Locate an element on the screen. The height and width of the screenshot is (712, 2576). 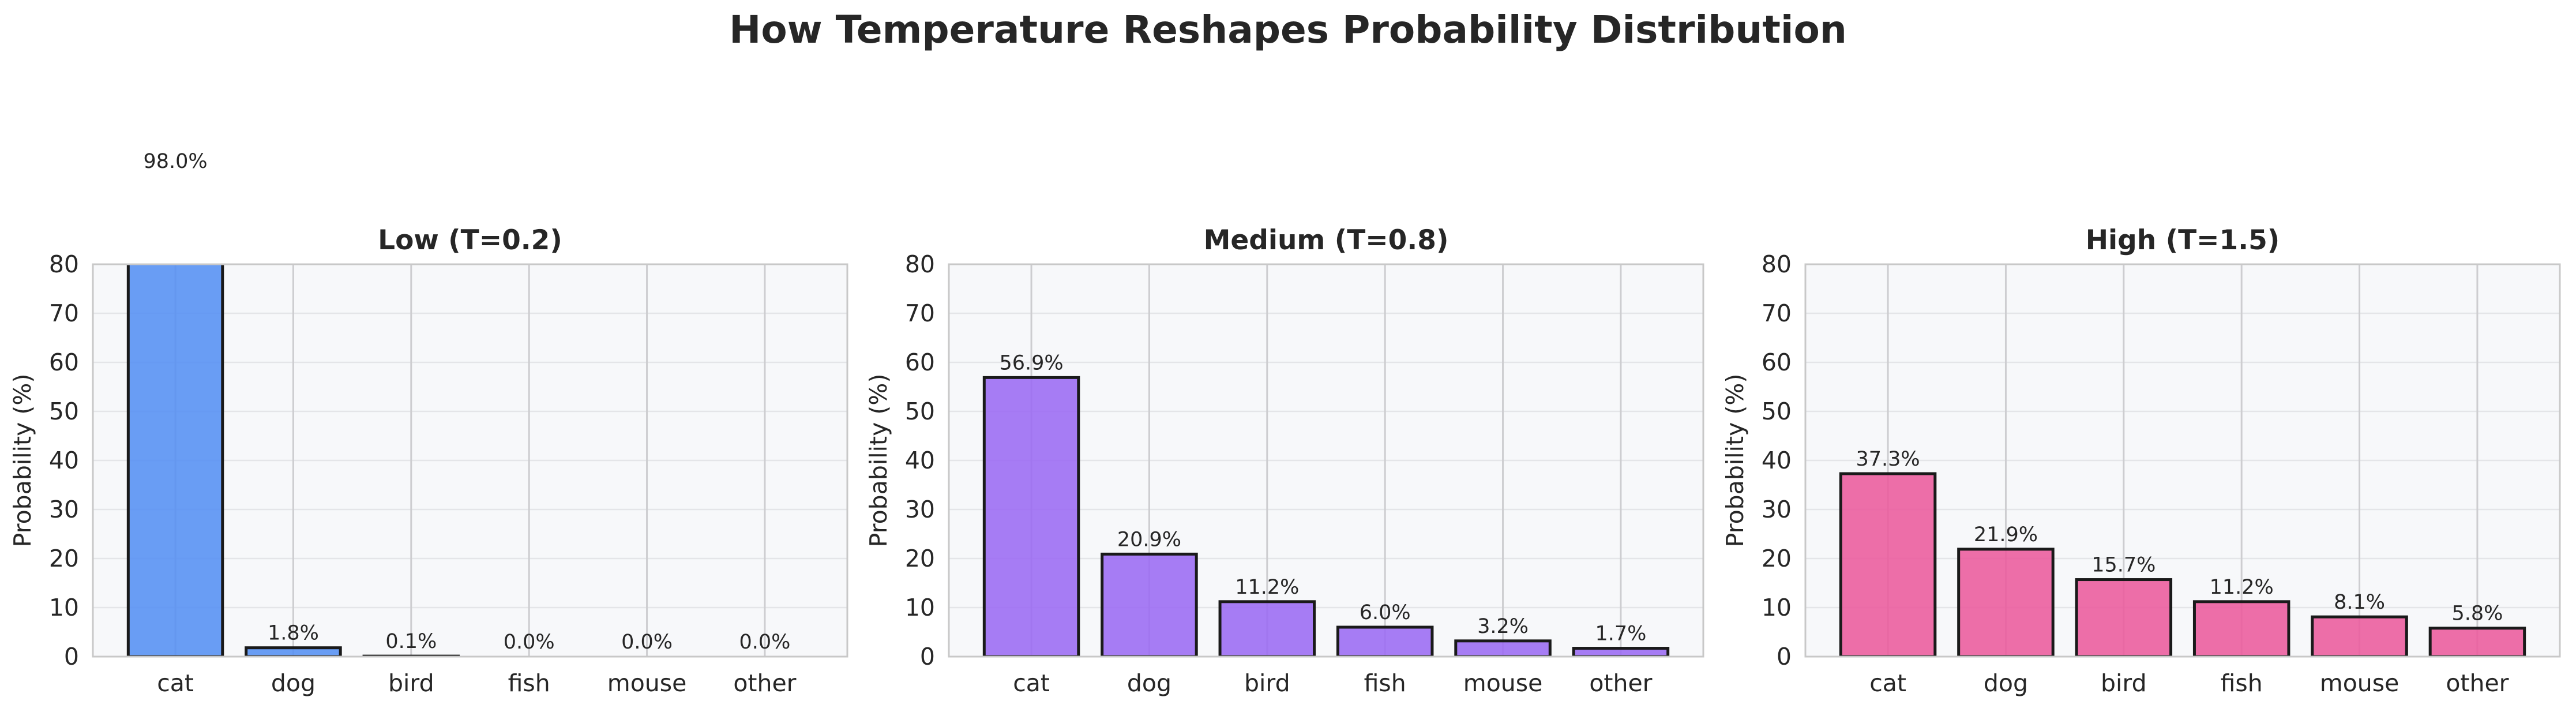
data-label-fish: 11.2% is located at coordinates (2242, 587).